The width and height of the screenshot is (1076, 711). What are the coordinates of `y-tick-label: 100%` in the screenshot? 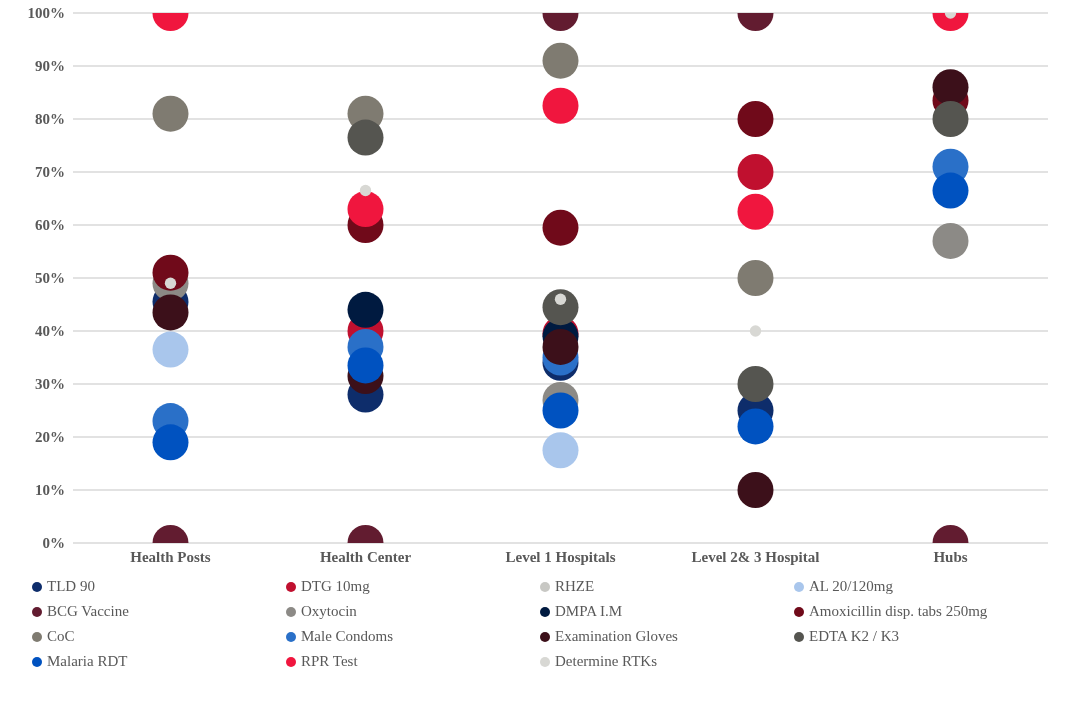 It's located at (46, 13).